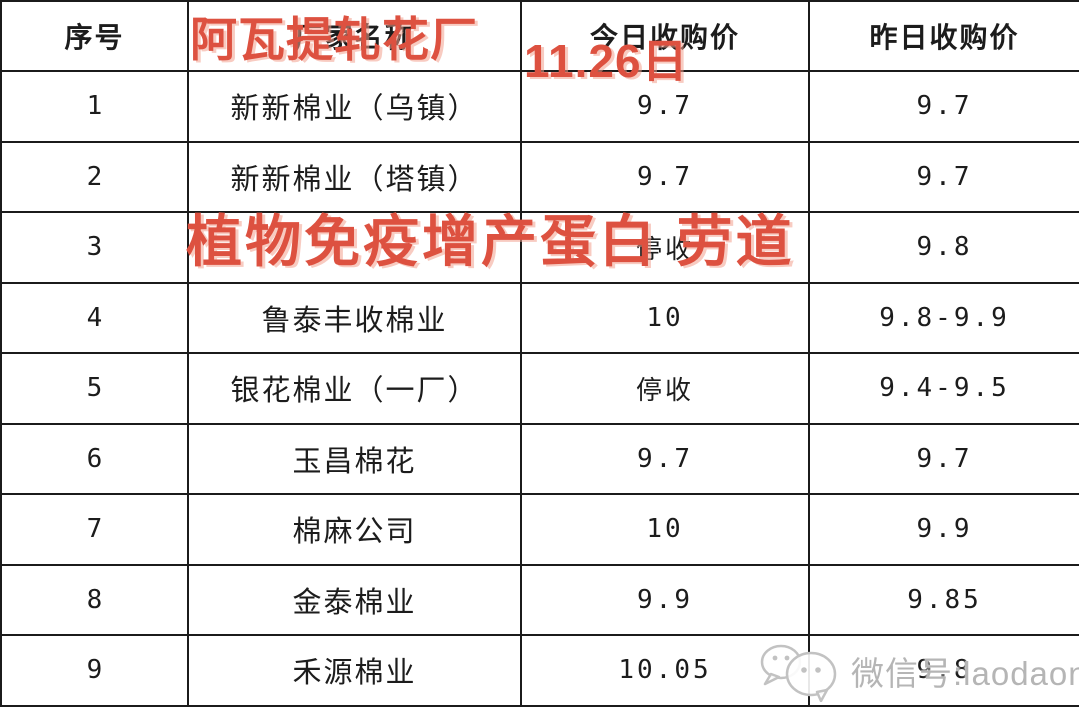 This screenshot has width=1079, height=714. I want to click on row-index-cell: 2, so click(94, 176).